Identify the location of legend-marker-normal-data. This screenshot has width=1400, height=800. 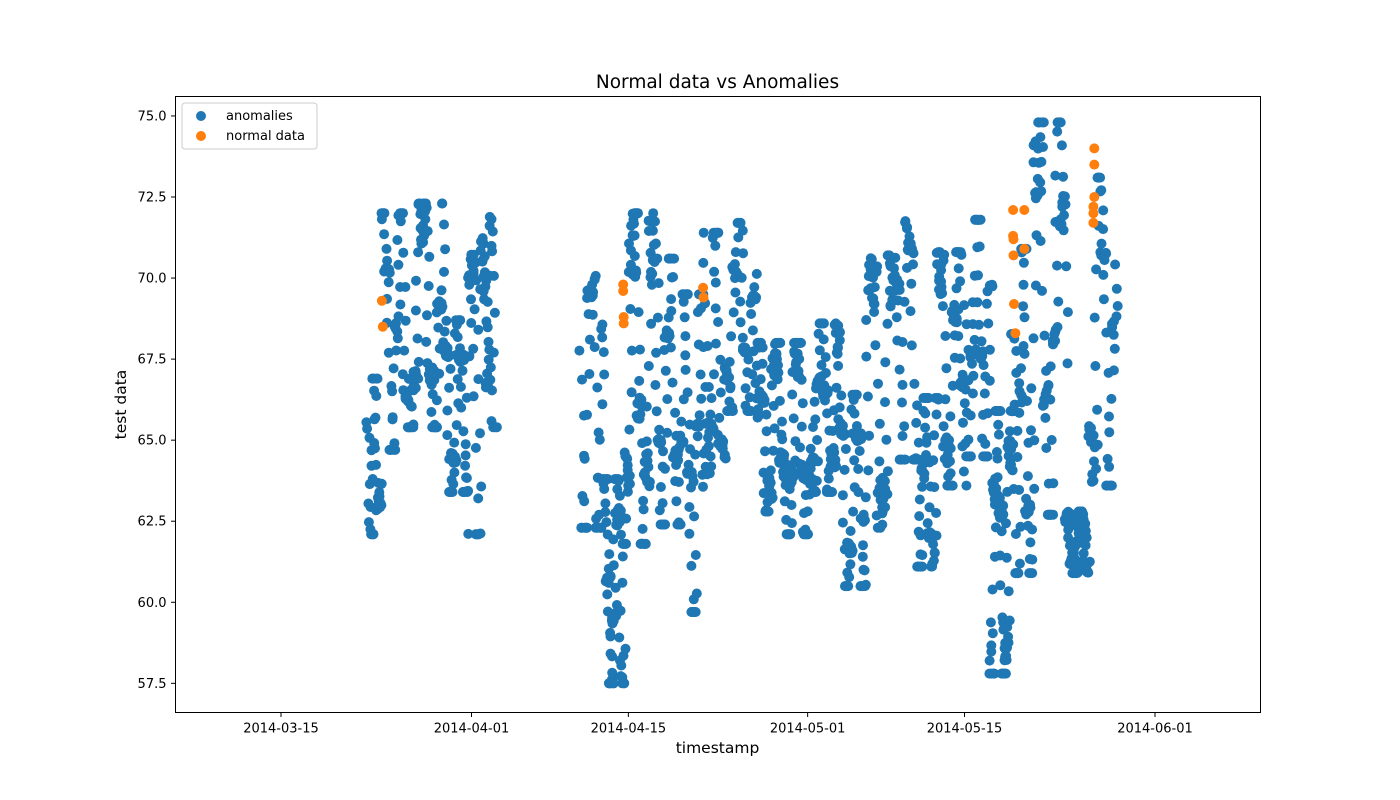
(201, 136).